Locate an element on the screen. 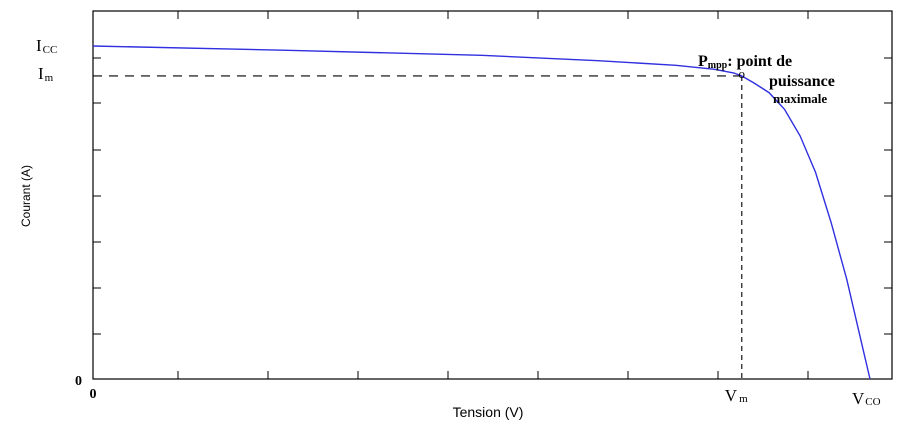  mpp-annotation-line-3: maximale is located at coordinates (800, 98).